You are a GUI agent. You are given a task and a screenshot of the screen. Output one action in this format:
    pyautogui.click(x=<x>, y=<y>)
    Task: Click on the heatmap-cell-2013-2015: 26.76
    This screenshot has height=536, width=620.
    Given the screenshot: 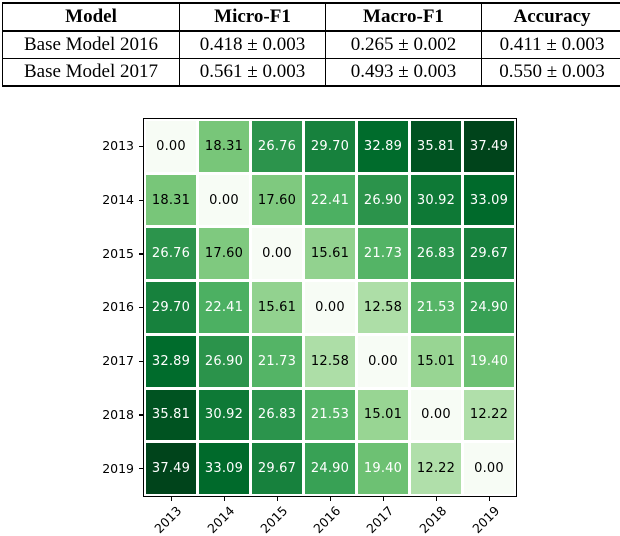 What is the action you would take?
    pyautogui.click(x=277, y=146)
    